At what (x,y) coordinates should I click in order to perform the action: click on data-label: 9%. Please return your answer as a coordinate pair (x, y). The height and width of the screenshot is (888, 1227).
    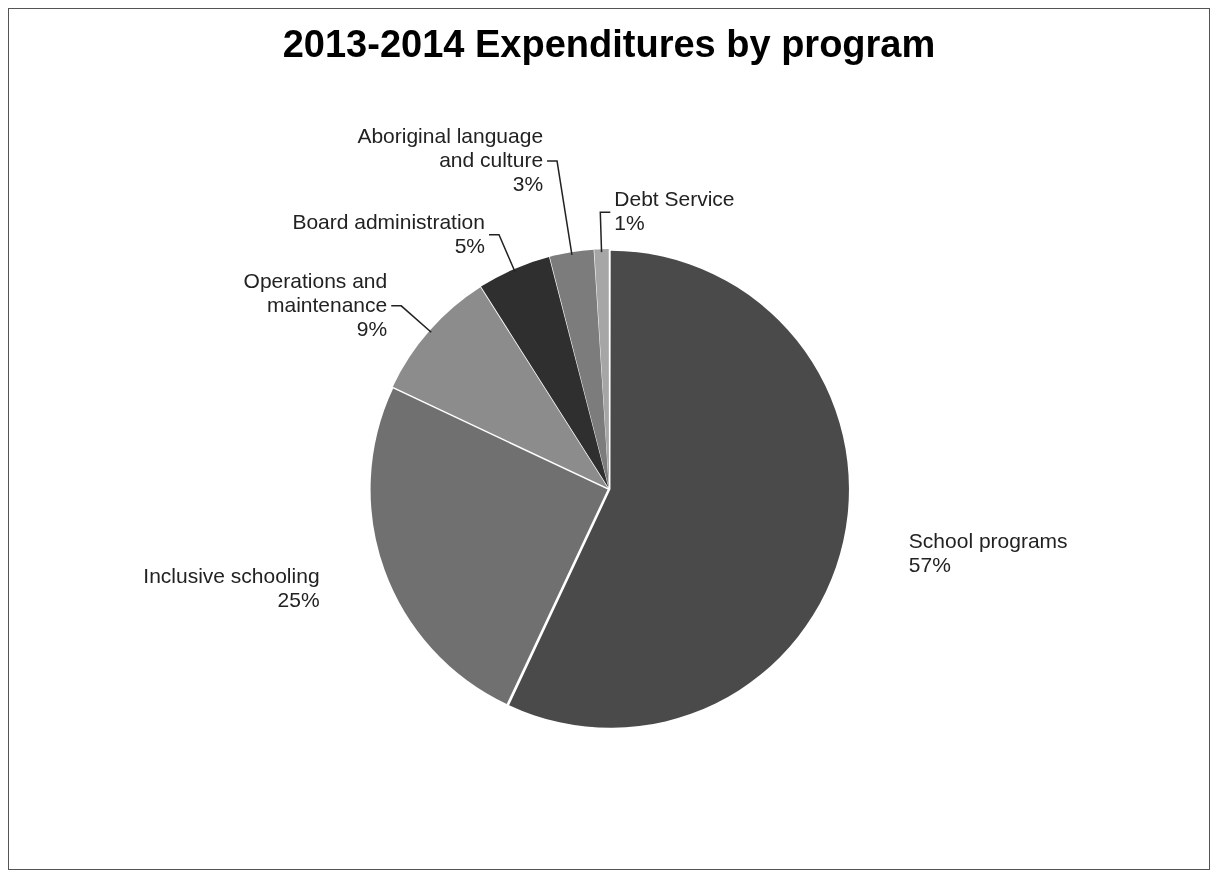
    Looking at the image, I should click on (372, 328).